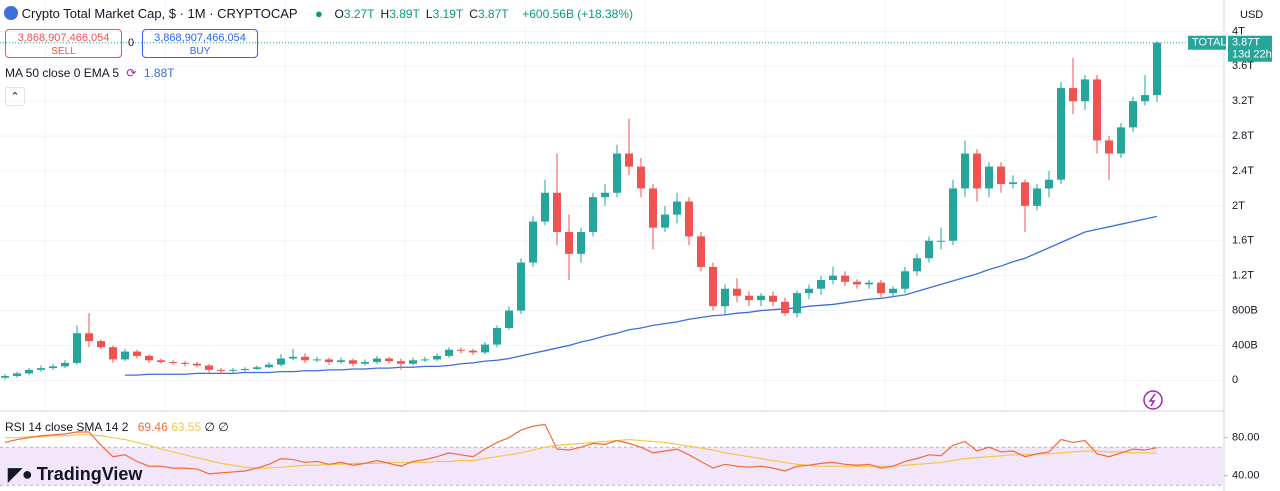 This screenshot has width=1280, height=491. What do you see at coordinates (448, 14) in the screenshot?
I see `ohlc-value: 3.19T` at bounding box center [448, 14].